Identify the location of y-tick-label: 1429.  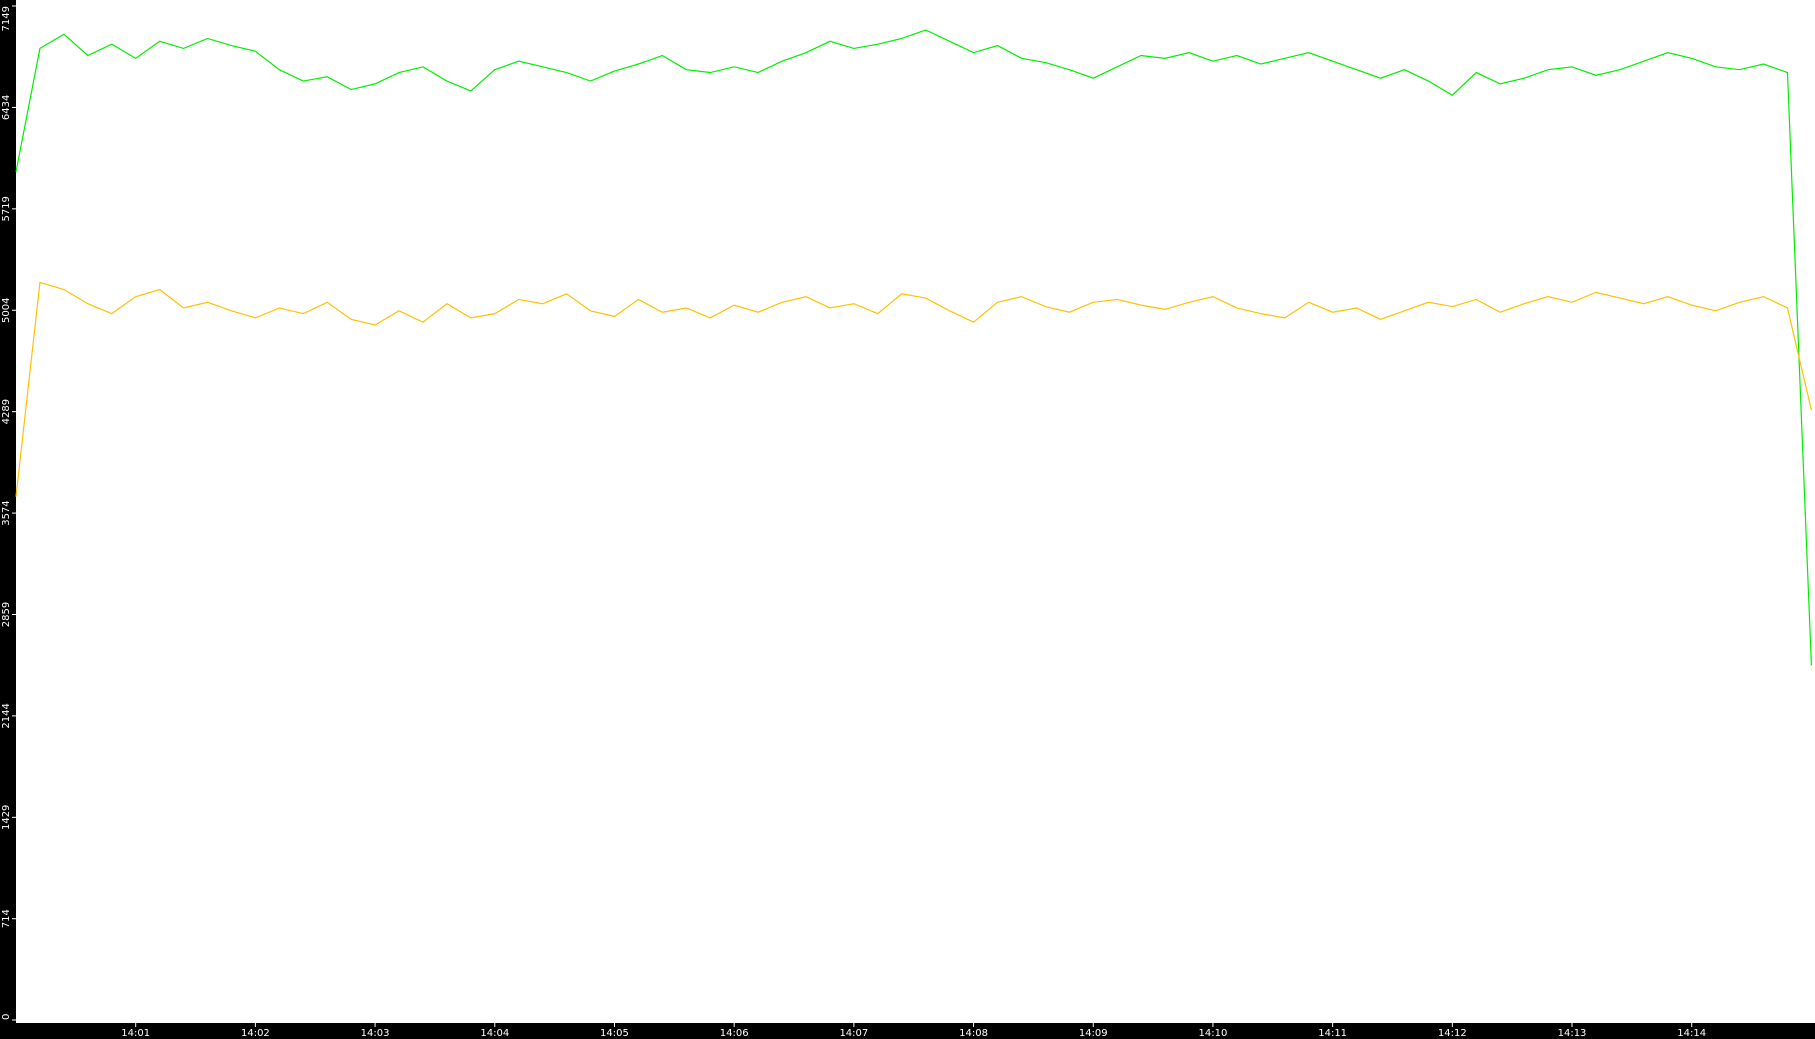
(6, 817).